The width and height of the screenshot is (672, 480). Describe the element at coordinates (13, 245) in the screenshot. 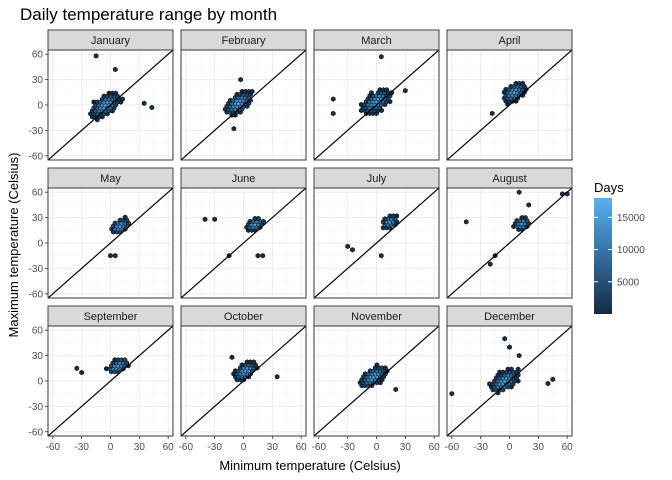

I see `y-axis-title: Maximum temperature (Celsius)` at that location.